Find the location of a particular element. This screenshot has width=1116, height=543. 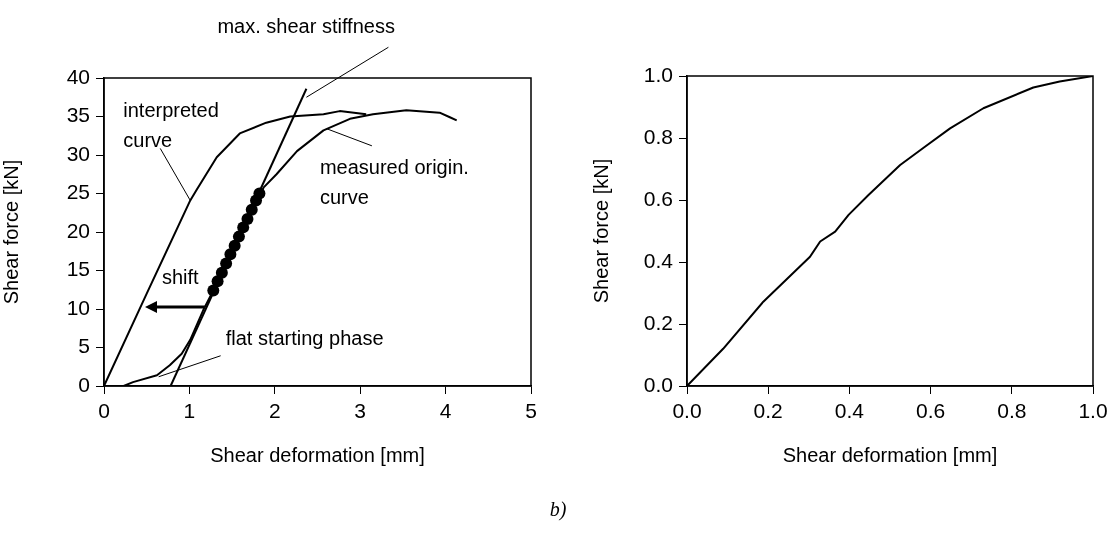

y-tick-label: 0.0 is located at coordinates (658, 384).